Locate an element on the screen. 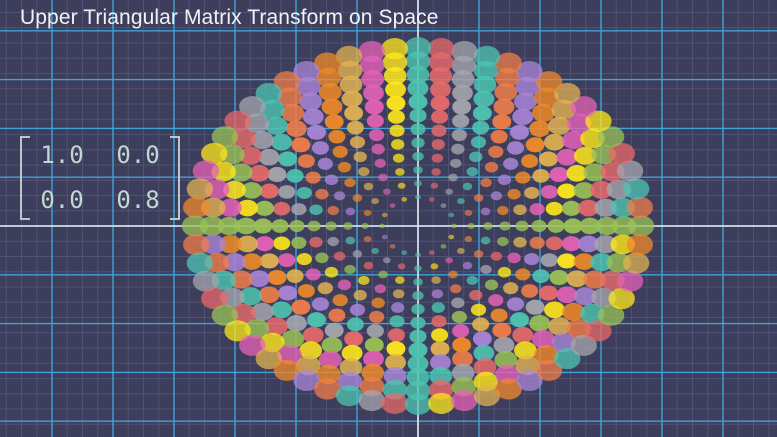 The width and height of the screenshot is (777, 437). matrix-cell-b: 0.0 is located at coordinates (138, 155).